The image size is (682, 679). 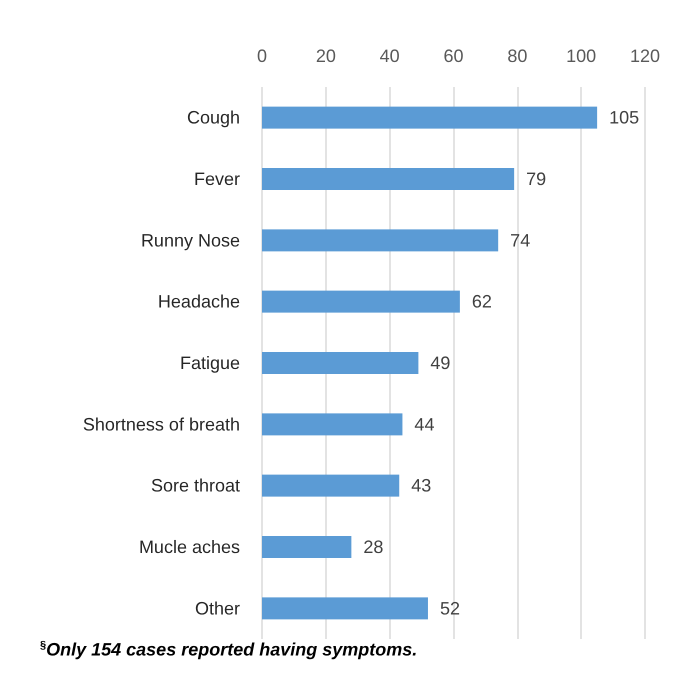 What do you see at coordinates (217, 179) in the screenshot?
I see `y-tick-label: Fever` at bounding box center [217, 179].